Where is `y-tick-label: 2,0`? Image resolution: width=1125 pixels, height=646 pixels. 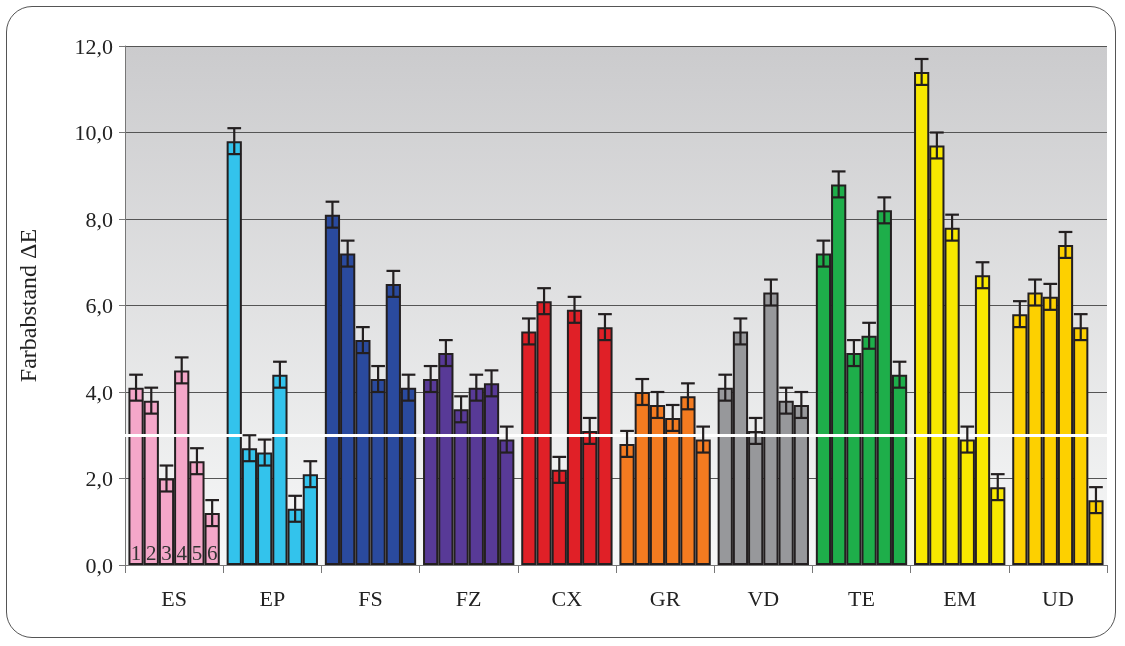 y-tick-label: 2,0 is located at coordinates (99, 478).